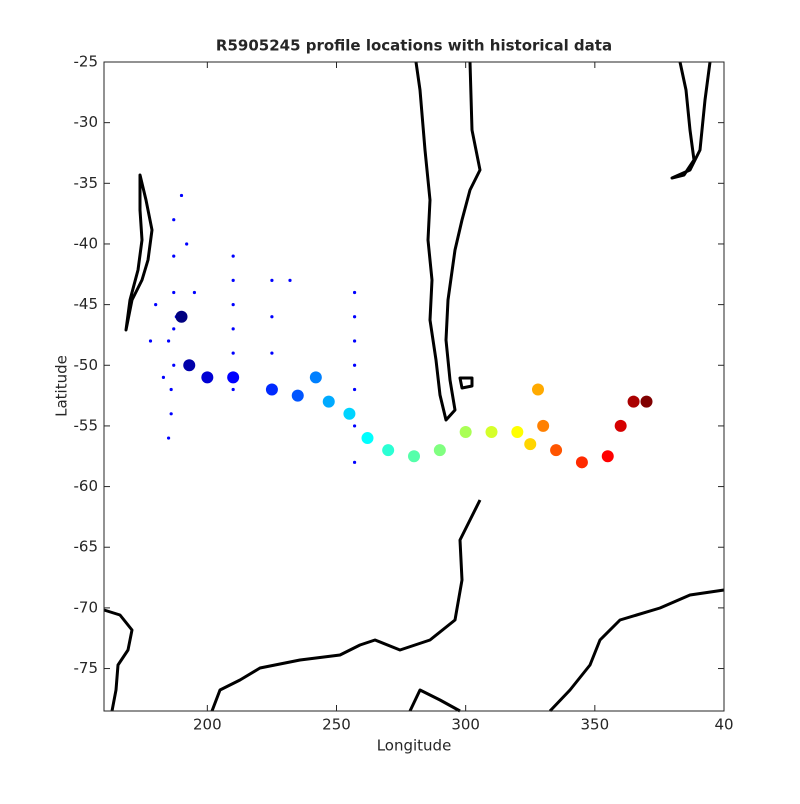 The height and width of the screenshot is (804, 800). Describe the element at coordinates (86, 62) in the screenshot. I see `y-tick-label: -25` at that location.